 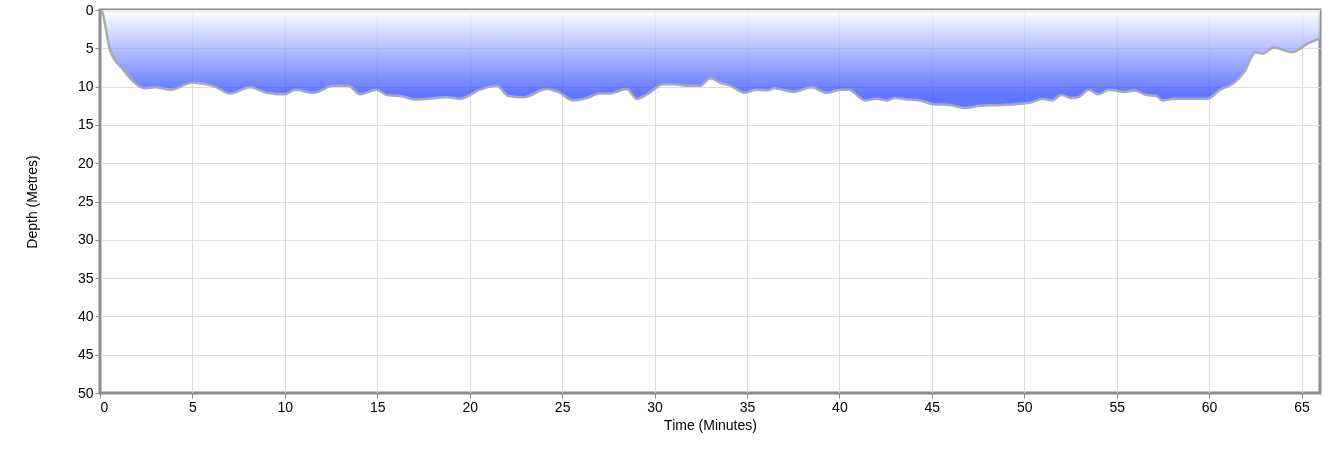 What do you see at coordinates (562, 406) in the screenshot?
I see `x-tick-label: 25` at bounding box center [562, 406].